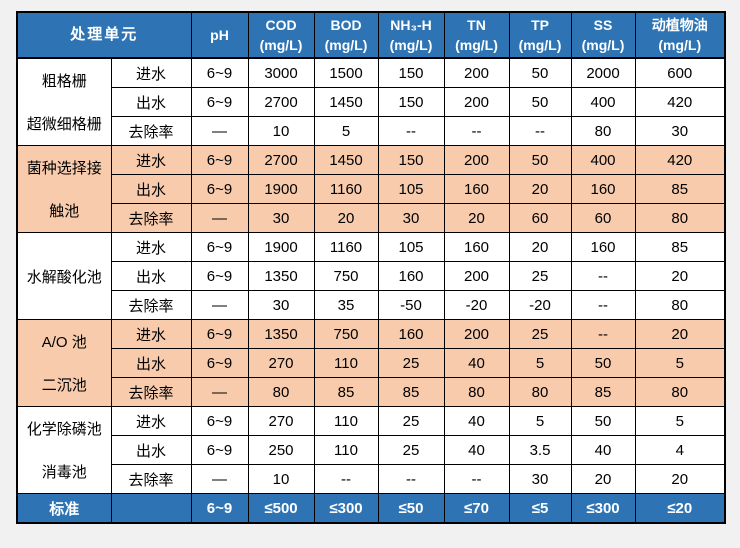 The height and width of the screenshot is (548, 740). What do you see at coordinates (64, 385) in the screenshot?
I see `unit-label: 二沉池` at bounding box center [64, 385].